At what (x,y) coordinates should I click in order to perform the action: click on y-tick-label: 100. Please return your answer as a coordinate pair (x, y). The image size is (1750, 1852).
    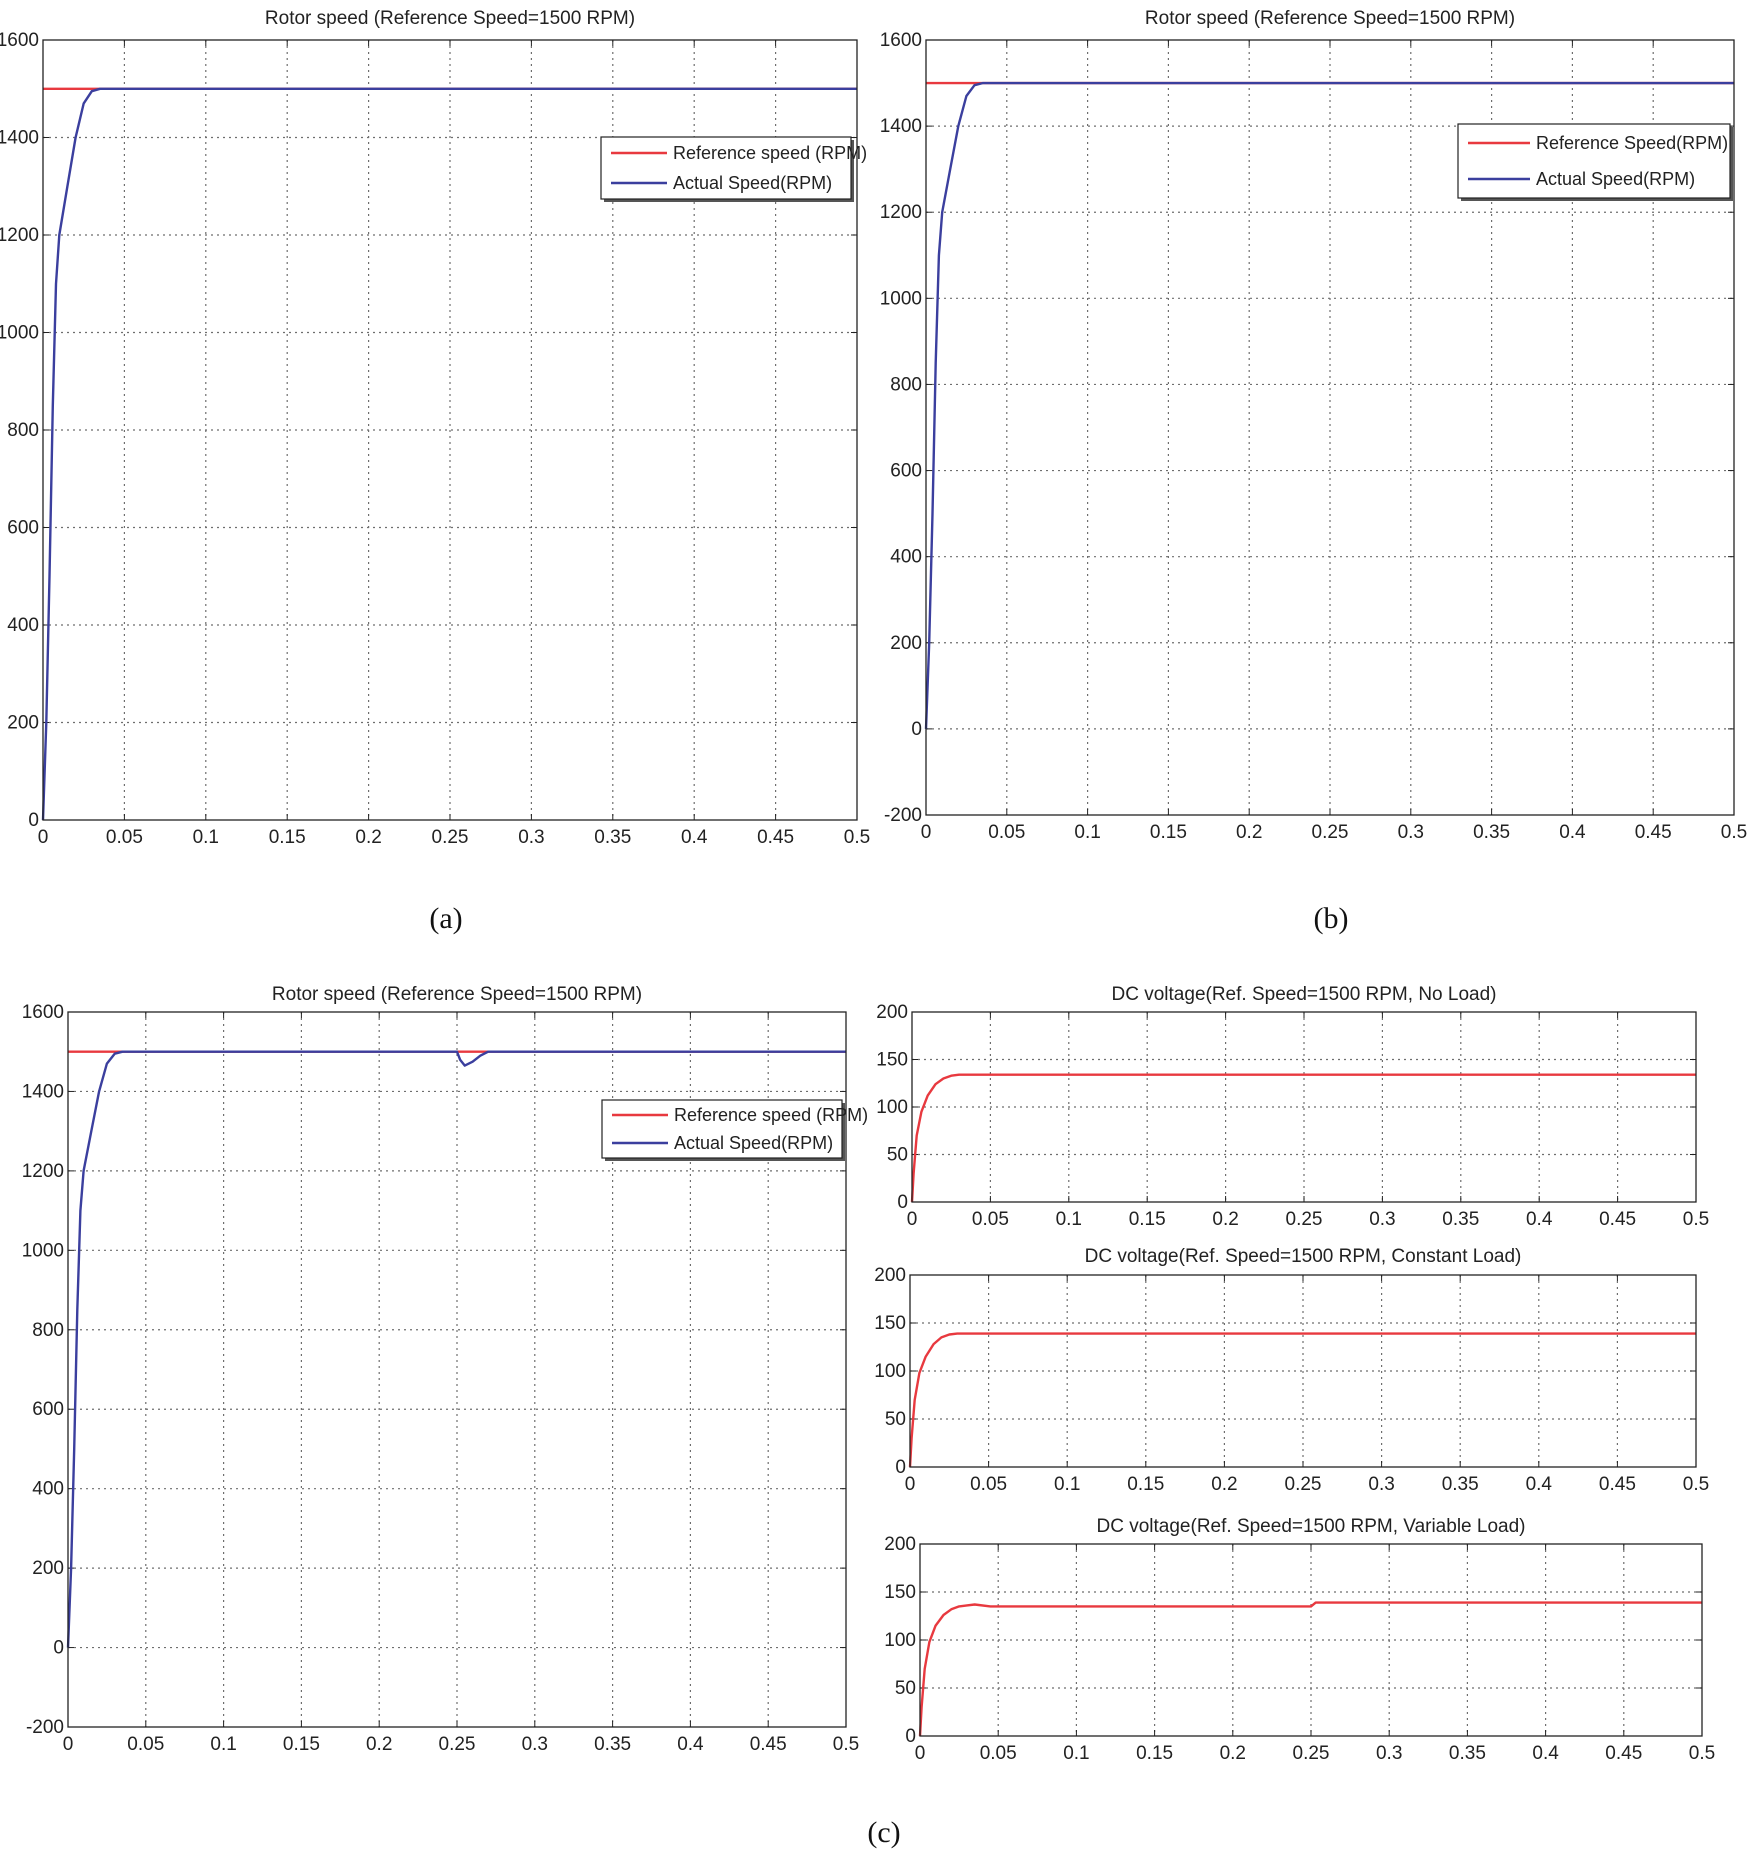
    Looking at the image, I should click on (890, 1371).